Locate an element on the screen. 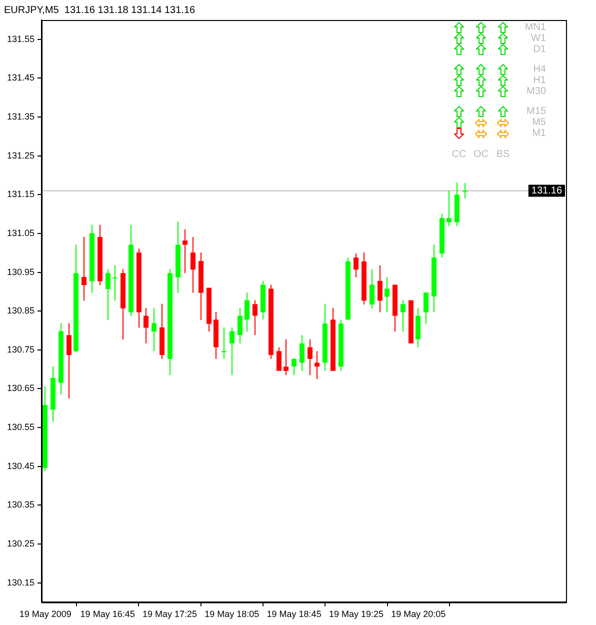 This screenshot has width=596, height=625. y-tick-label: 131.25 is located at coordinates (20, 155).